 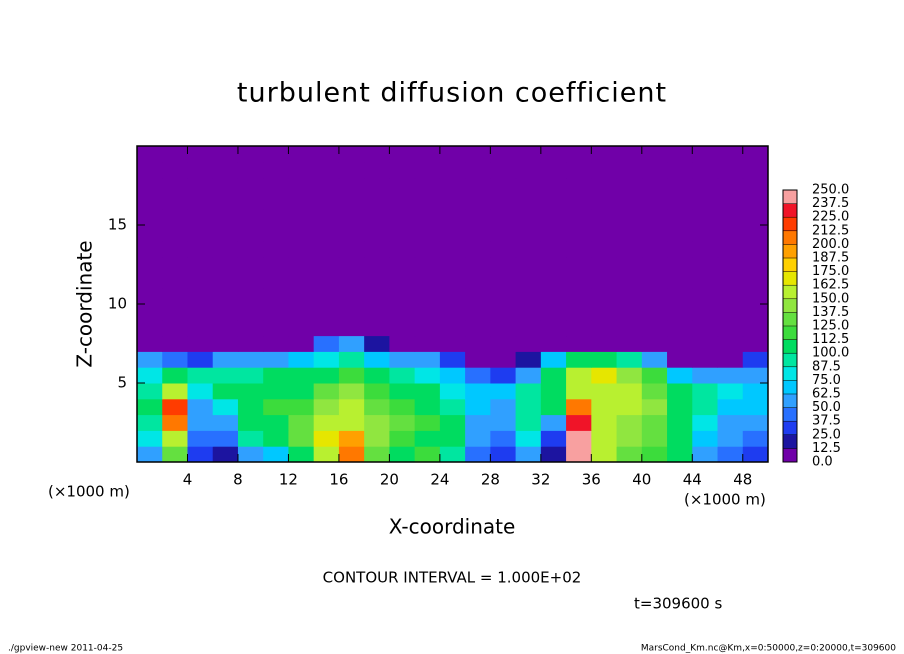 What do you see at coordinates (830, 203) in the screenshot?
I see `colorbar-label: 237.5` at bounding box center [830, 203].